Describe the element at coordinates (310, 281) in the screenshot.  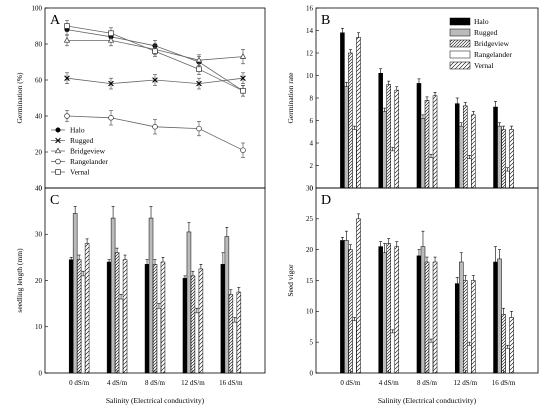
I see `y-tick-label: 15` at that location.